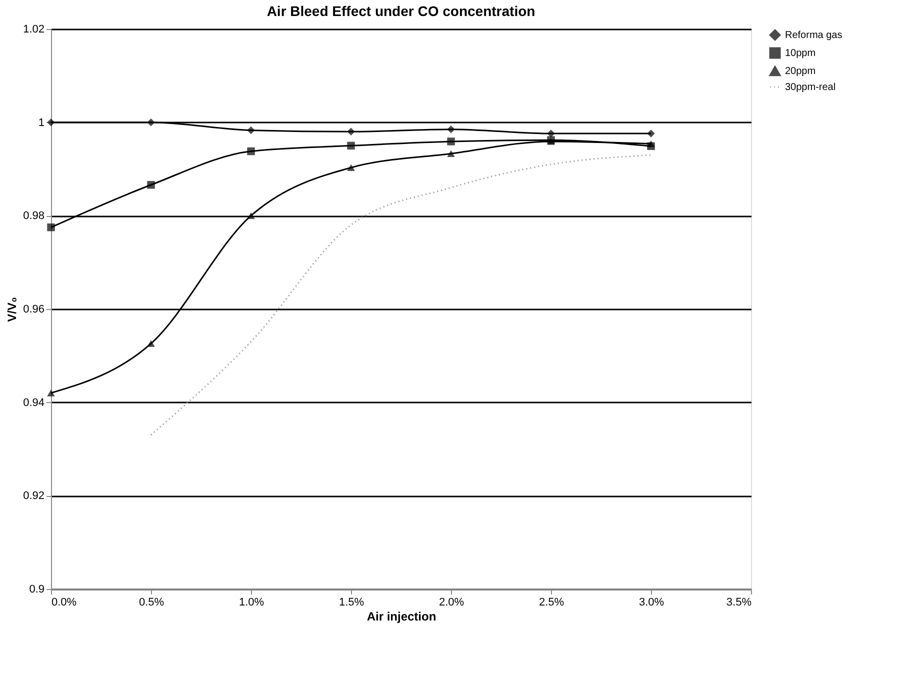 The width and height of the screenshot is (922, 684). What do you see at coordinates (813, 35) in the screenshot?
I see `legend-label: Reforma gas` at bounding box center [813, 35].